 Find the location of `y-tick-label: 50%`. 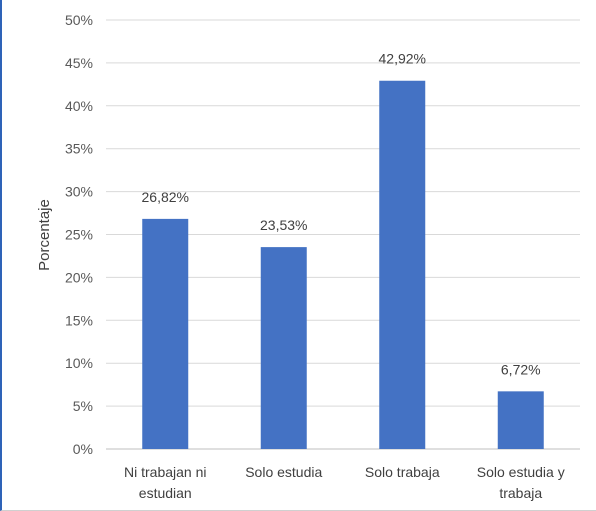

y-tick-label: 50% is located at coordinates (79, 20).